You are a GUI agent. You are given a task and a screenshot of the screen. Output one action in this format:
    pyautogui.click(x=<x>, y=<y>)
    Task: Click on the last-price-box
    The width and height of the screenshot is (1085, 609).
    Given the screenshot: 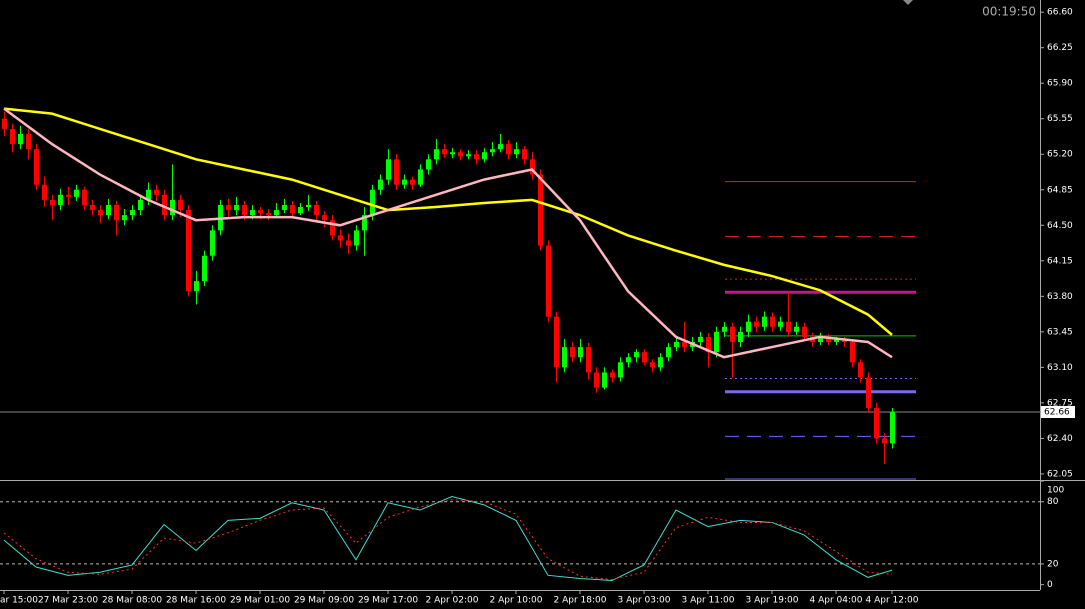 What is the action you would take?
    pyautogui.click(x=1058, y=412)
    